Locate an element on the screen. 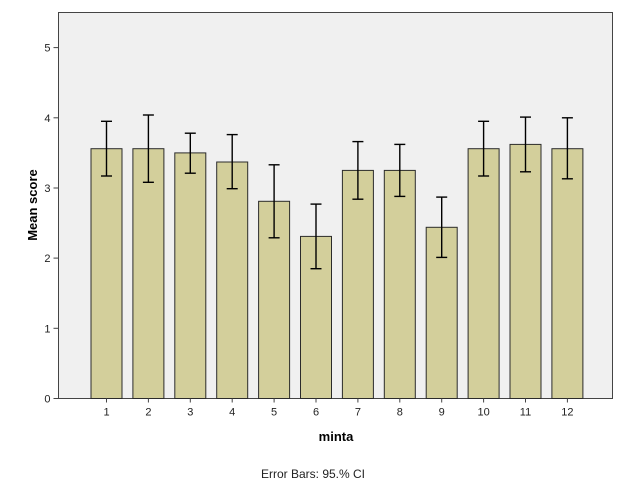 The width and height of the screenshot is (627, 502). y-tick-label-0: 0 is located at coordinates (47, 400).